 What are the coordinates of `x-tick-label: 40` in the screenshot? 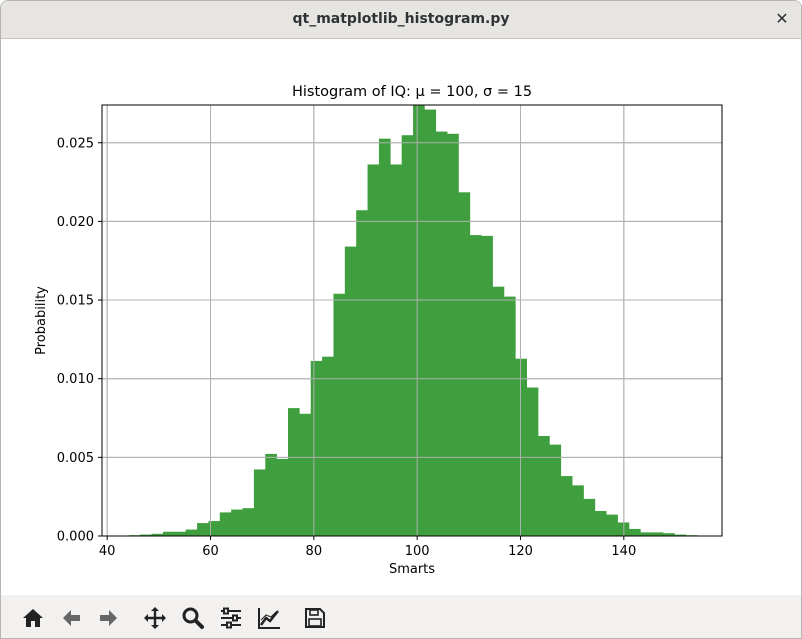 It's located at (107, 551).